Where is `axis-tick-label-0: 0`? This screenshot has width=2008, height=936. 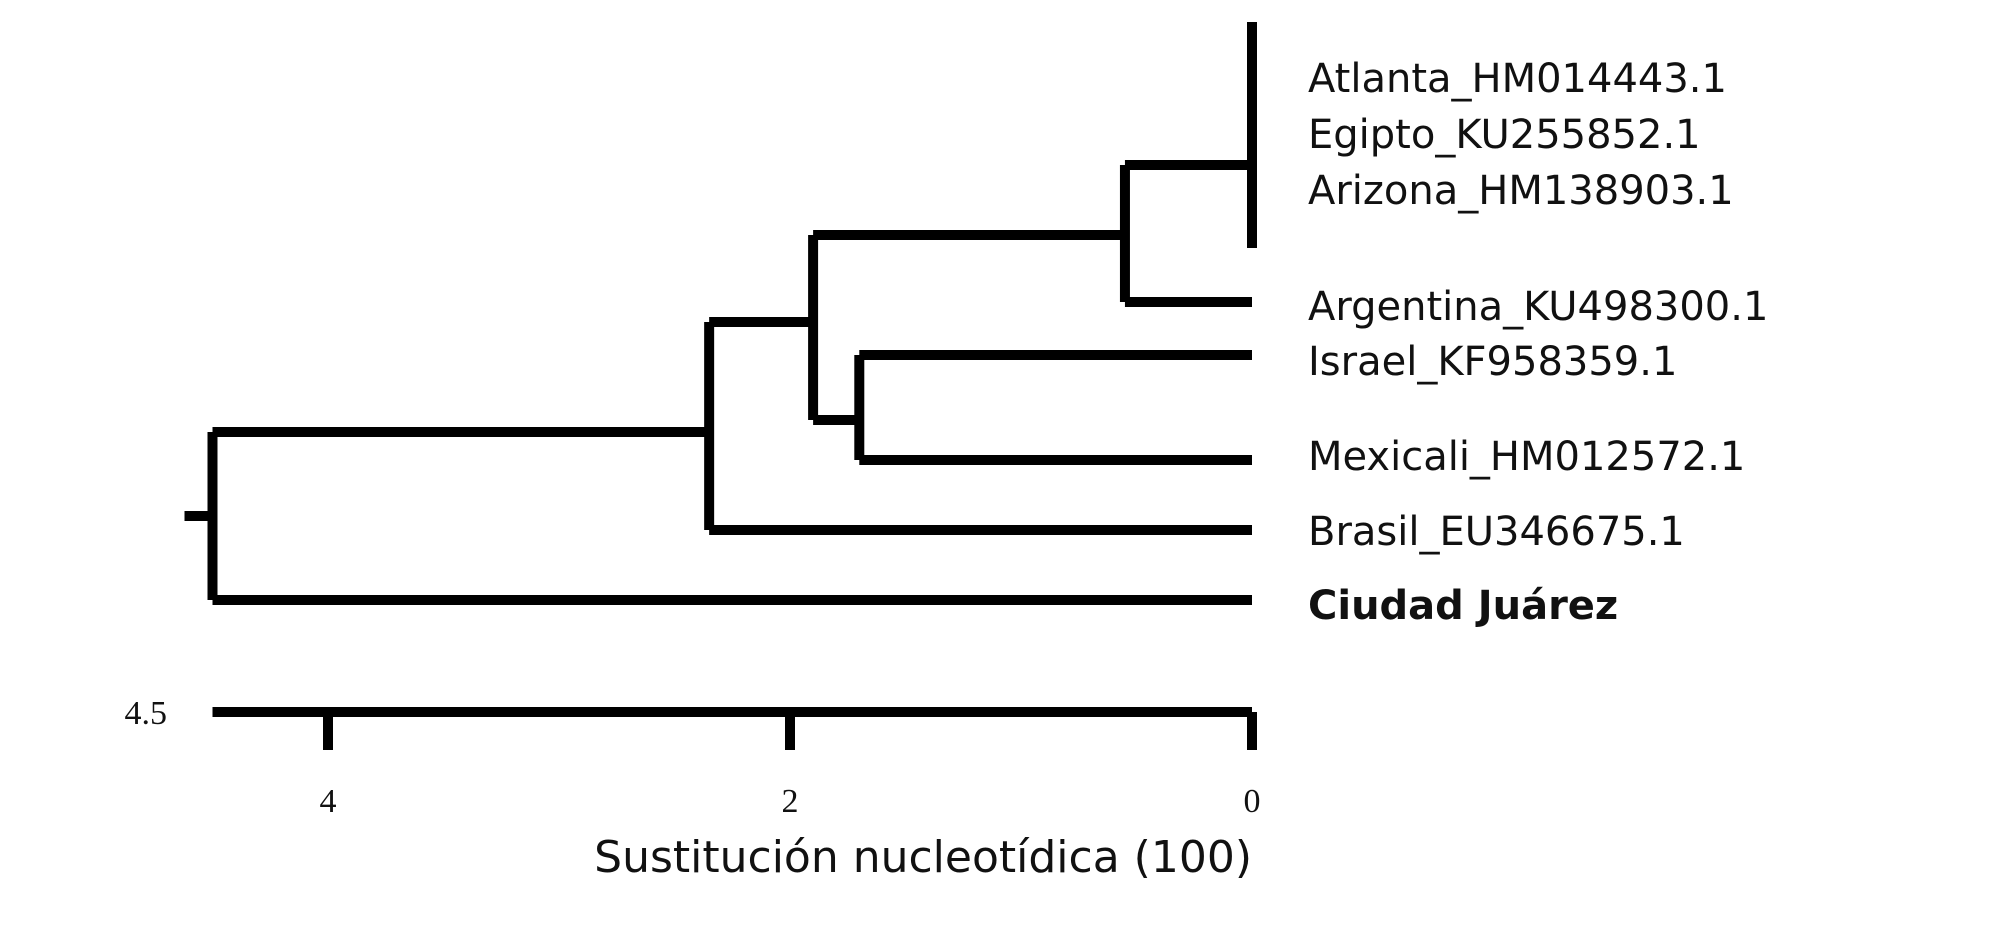 axis-tick-label-0: 0 is located at coordinates (1252, 801).